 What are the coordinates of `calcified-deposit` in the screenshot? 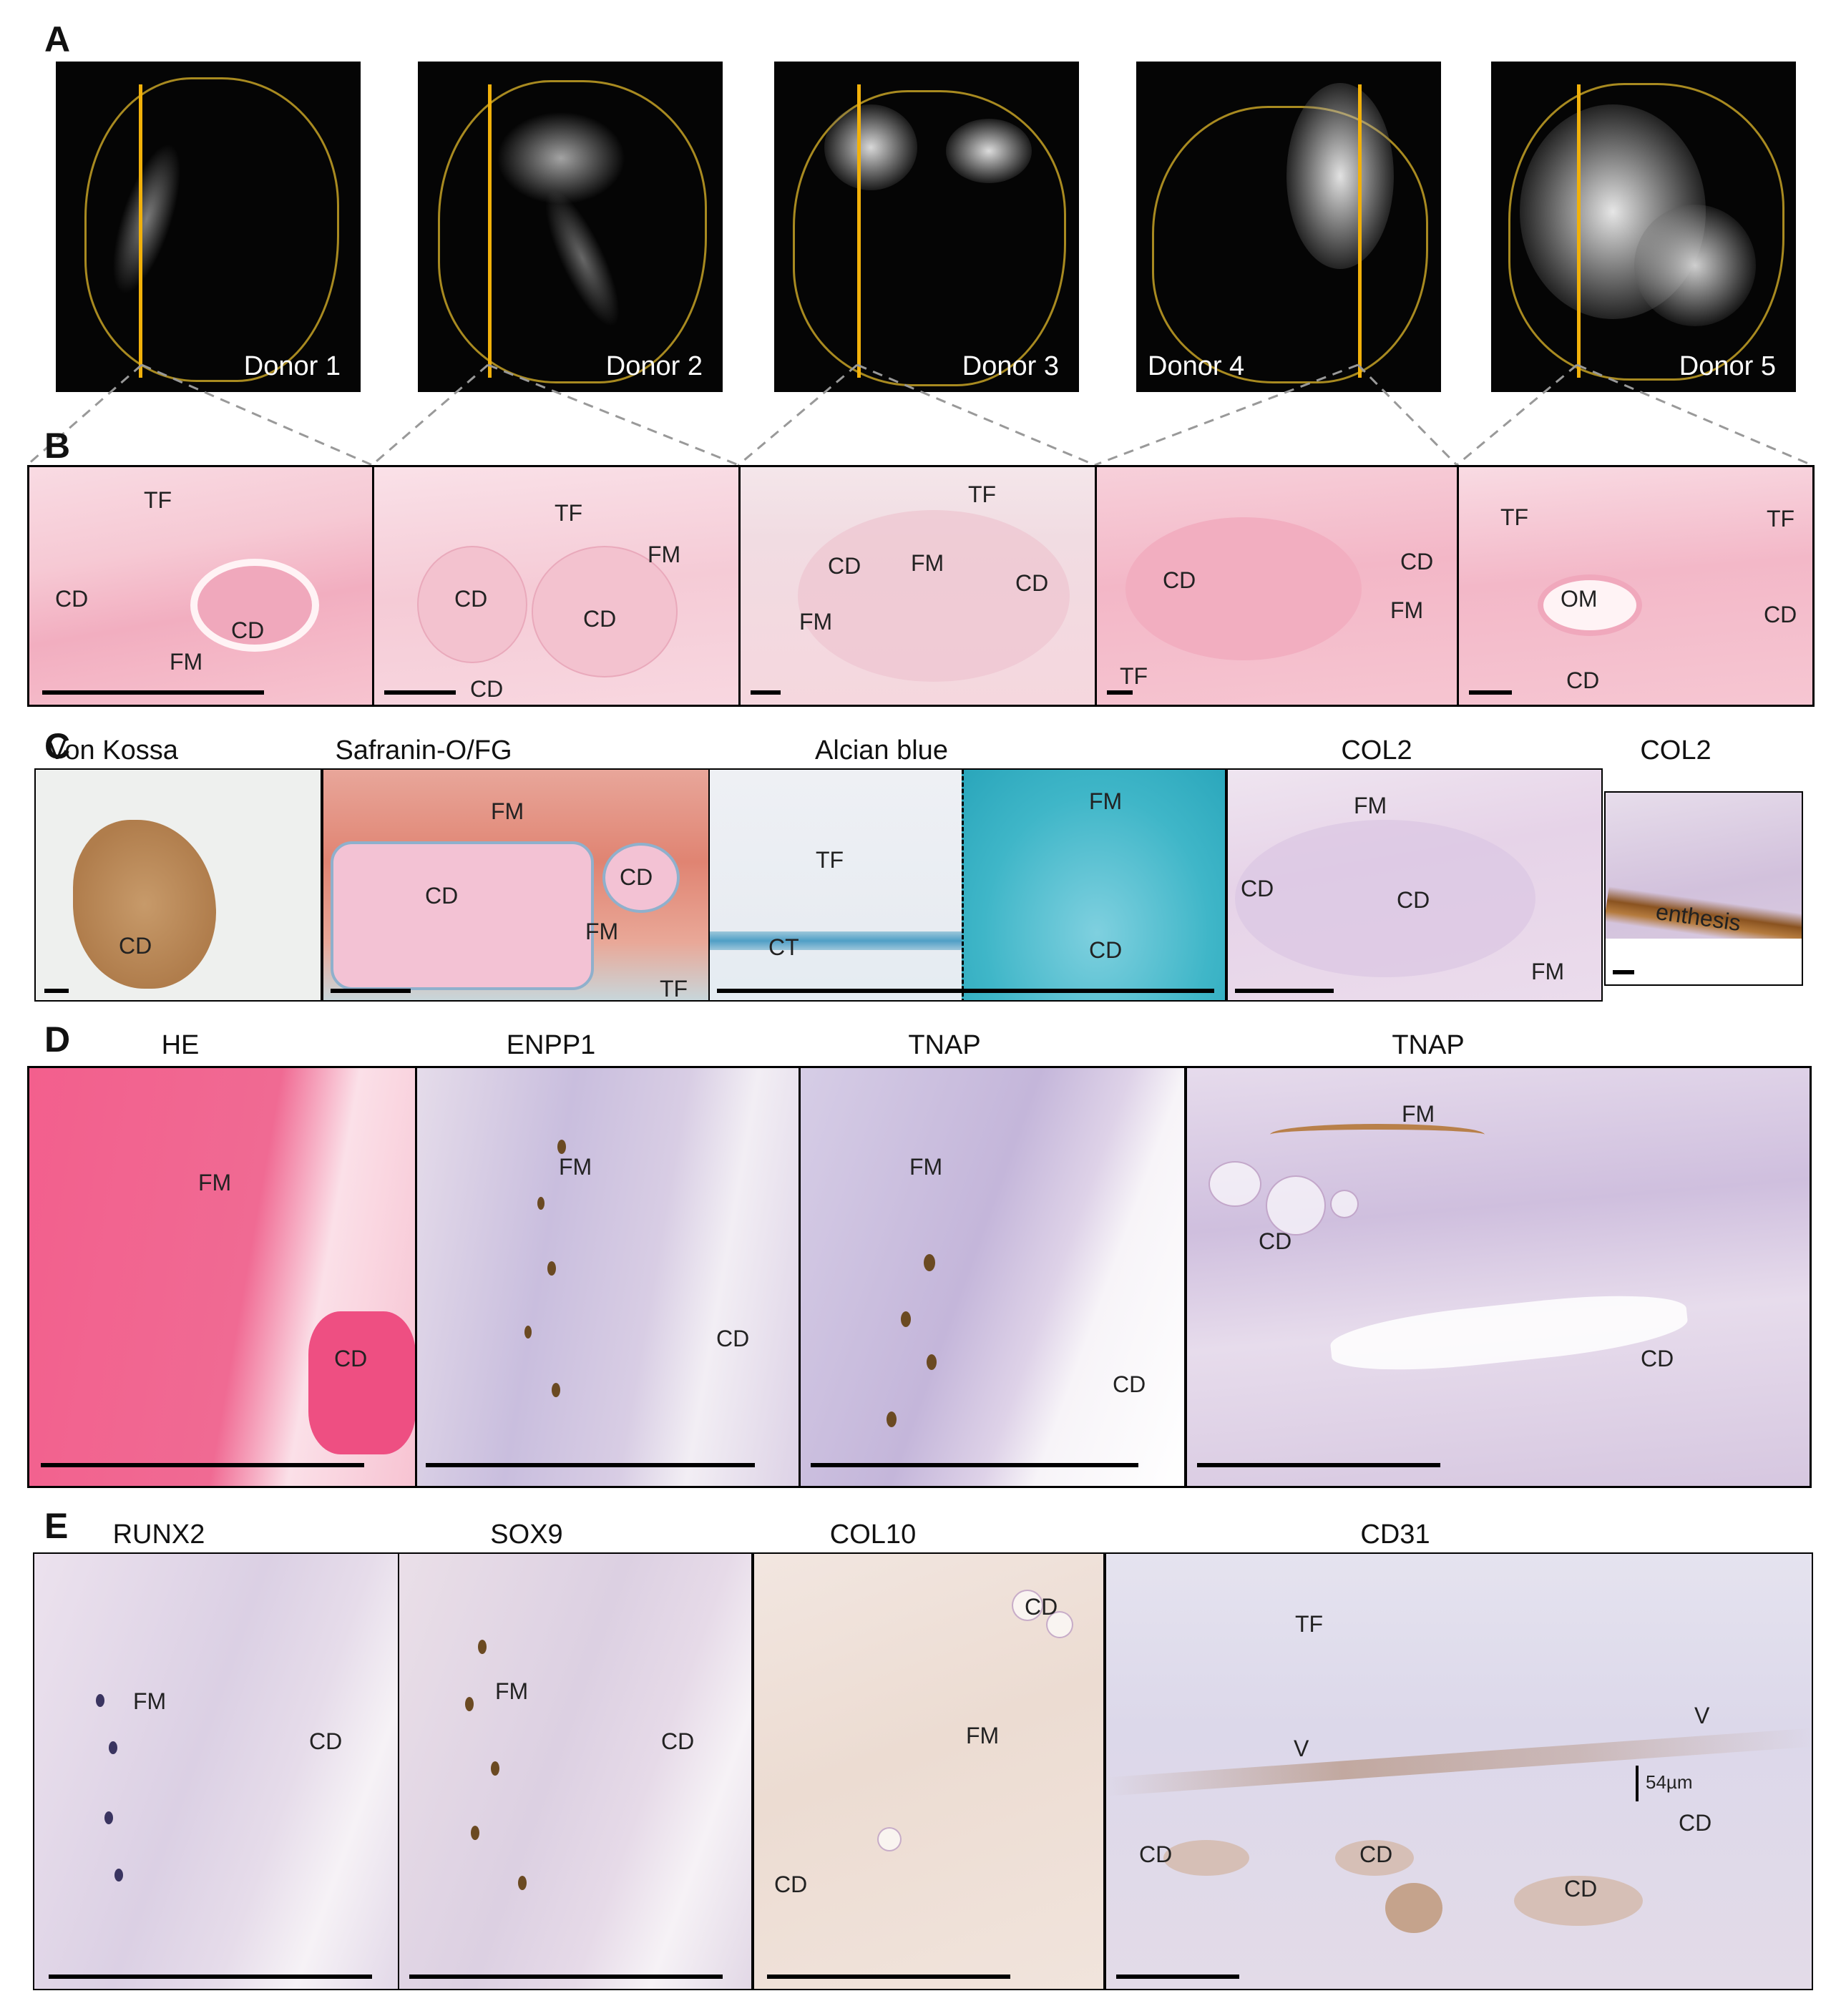 It's located at (144, 904).